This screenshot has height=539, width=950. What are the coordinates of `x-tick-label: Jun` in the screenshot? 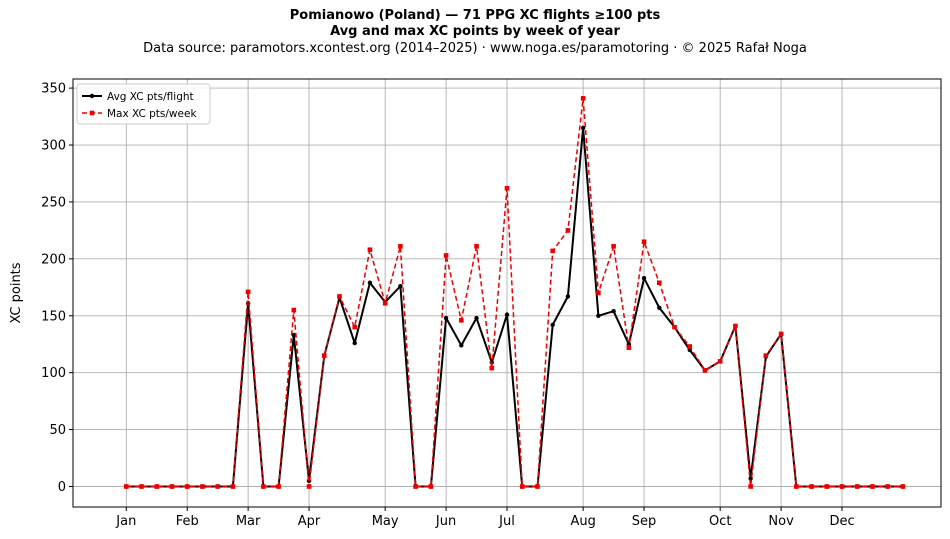 It's located at (445, 521).